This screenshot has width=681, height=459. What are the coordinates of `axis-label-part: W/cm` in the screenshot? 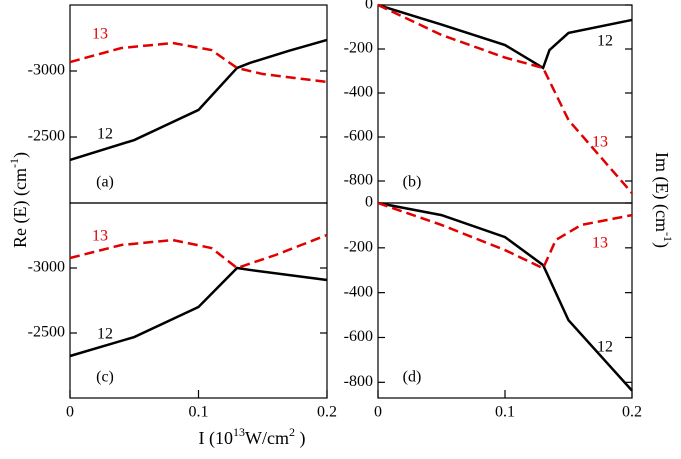 It's located at (267, 438).